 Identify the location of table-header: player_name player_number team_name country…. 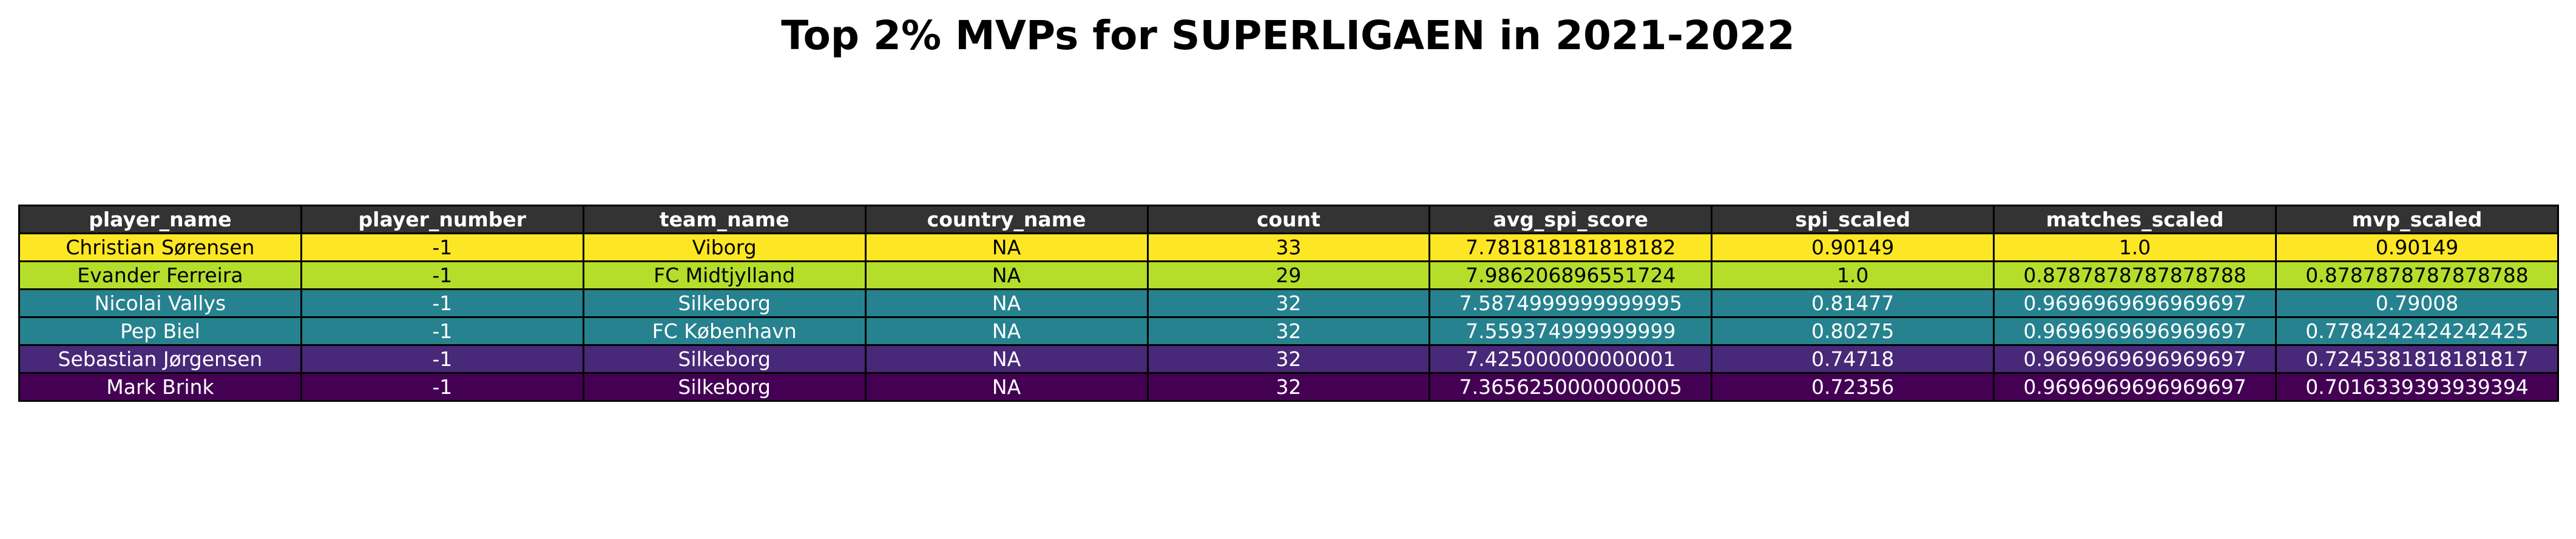
(1288, 219).